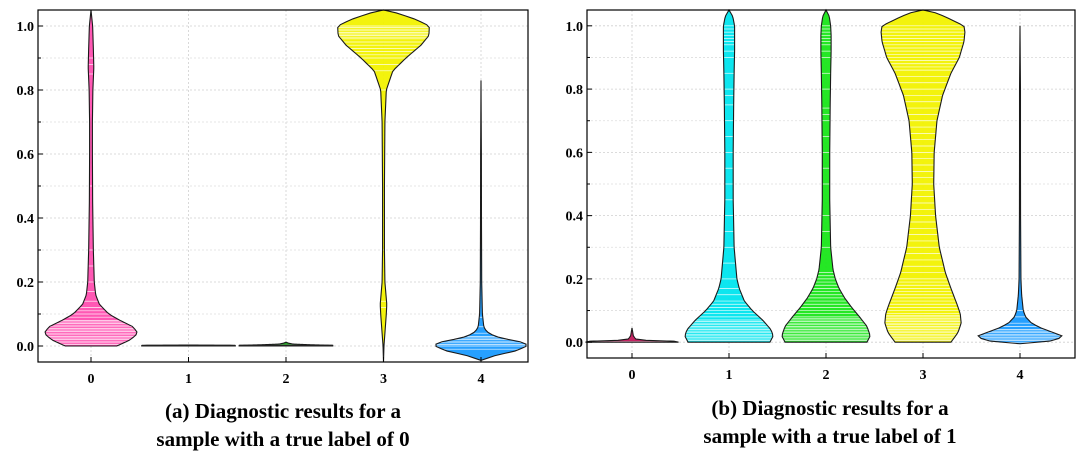 The image size is (1080, 454). Describe the element at coordinates (282, 439) in the screenshot. I see `panel-caption-line: sample with a true label of 0` at that location.